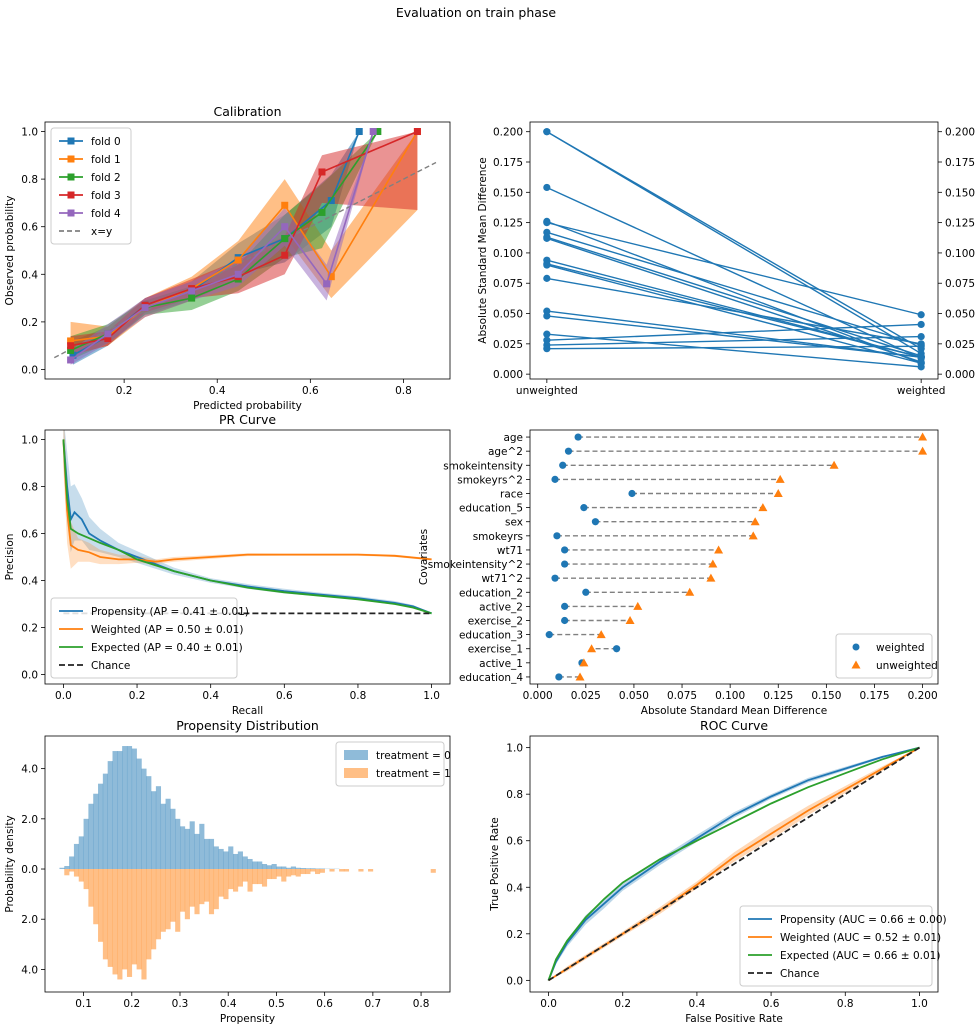 This screenshot has height=1030, width=979. I want to click on pr-curve-ytick-label: 0.6, so click(29, 534).